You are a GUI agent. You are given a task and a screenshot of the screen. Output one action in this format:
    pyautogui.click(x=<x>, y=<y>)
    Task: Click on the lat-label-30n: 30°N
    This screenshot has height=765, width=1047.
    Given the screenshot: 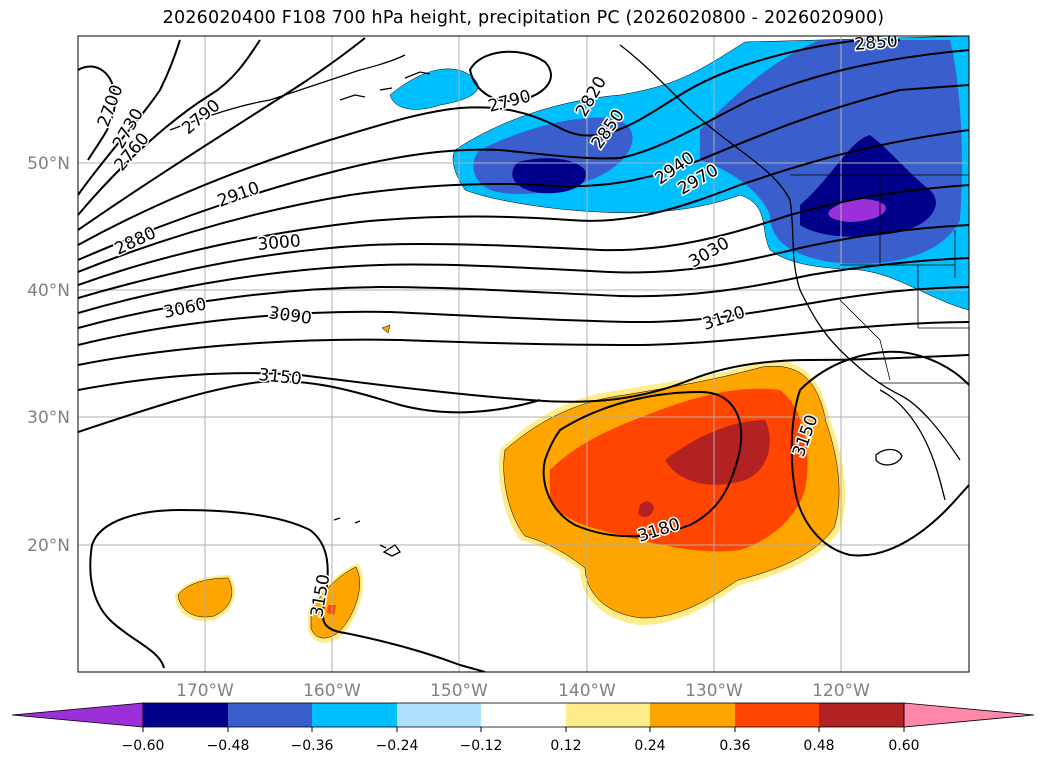 What is the action you would take?
    pyautogui.click(x=48, y=418)
    